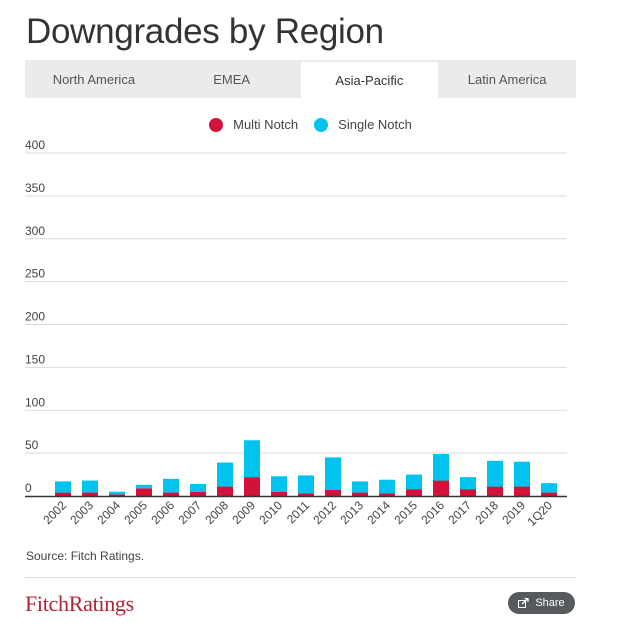 Image resolution: width=621 pixels, height=633 pixels. Describe the element at coordinates (522, 474) in the screenshot. I see `bar-single-notch-2019` at that location.